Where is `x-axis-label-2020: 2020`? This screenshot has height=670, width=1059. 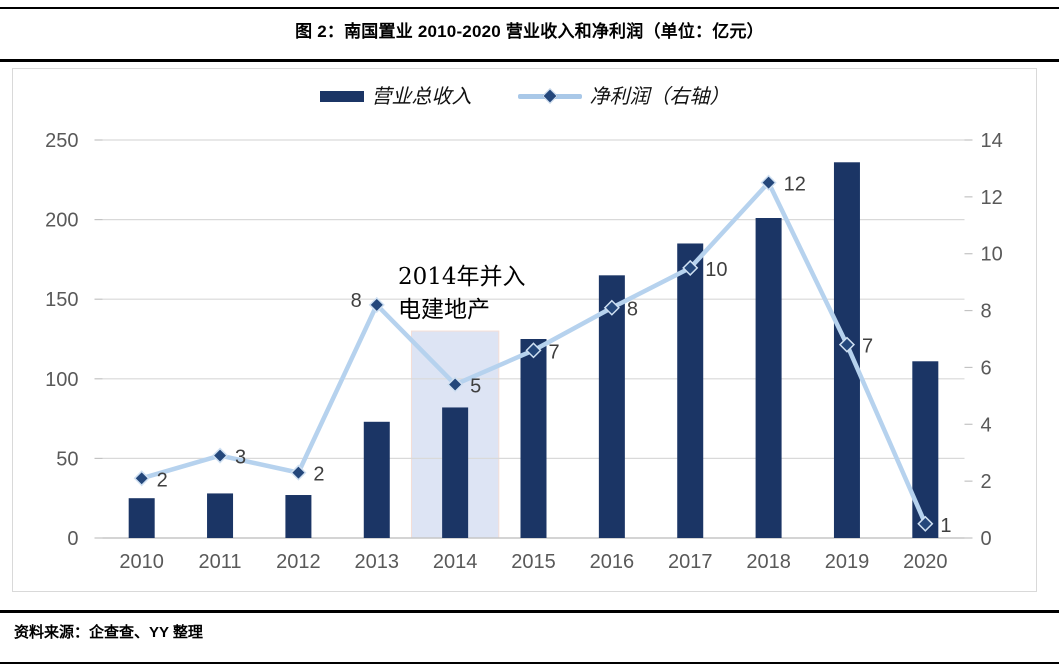
x-axis-label-2020: 2020 is located at coordinates (925, 562).